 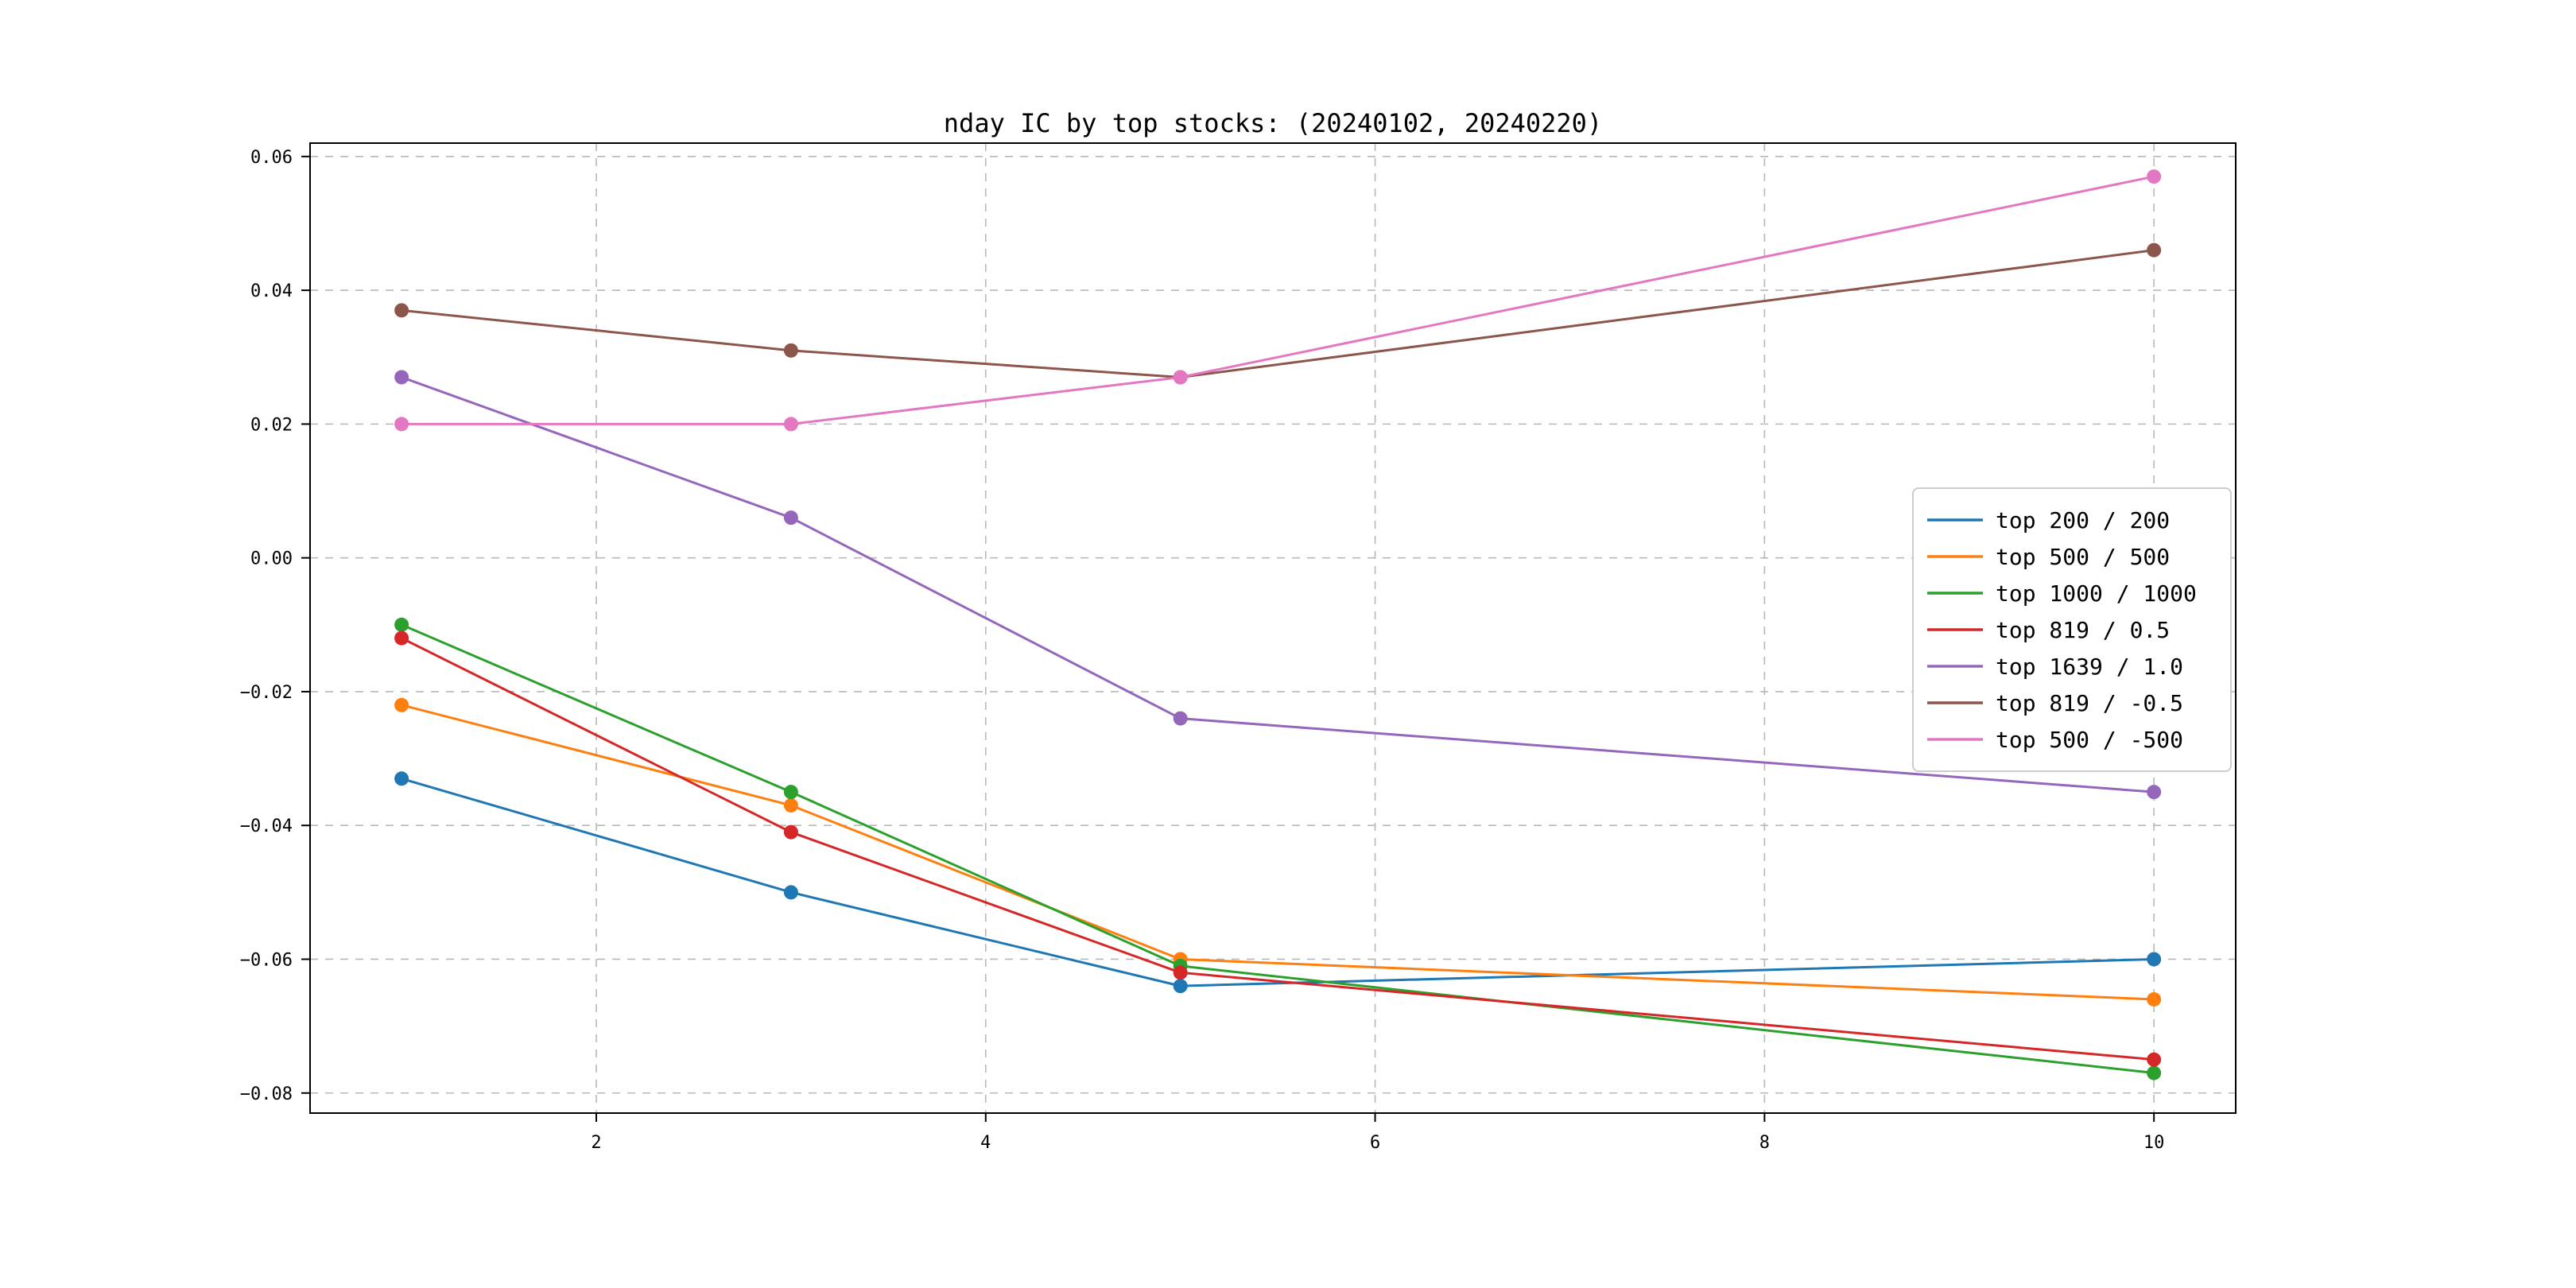 What do you see at coordinates (2083, 557) in the screenshot?
I see `legend-entry-label: top 500 / 500` at bounding box center [2083, 557].